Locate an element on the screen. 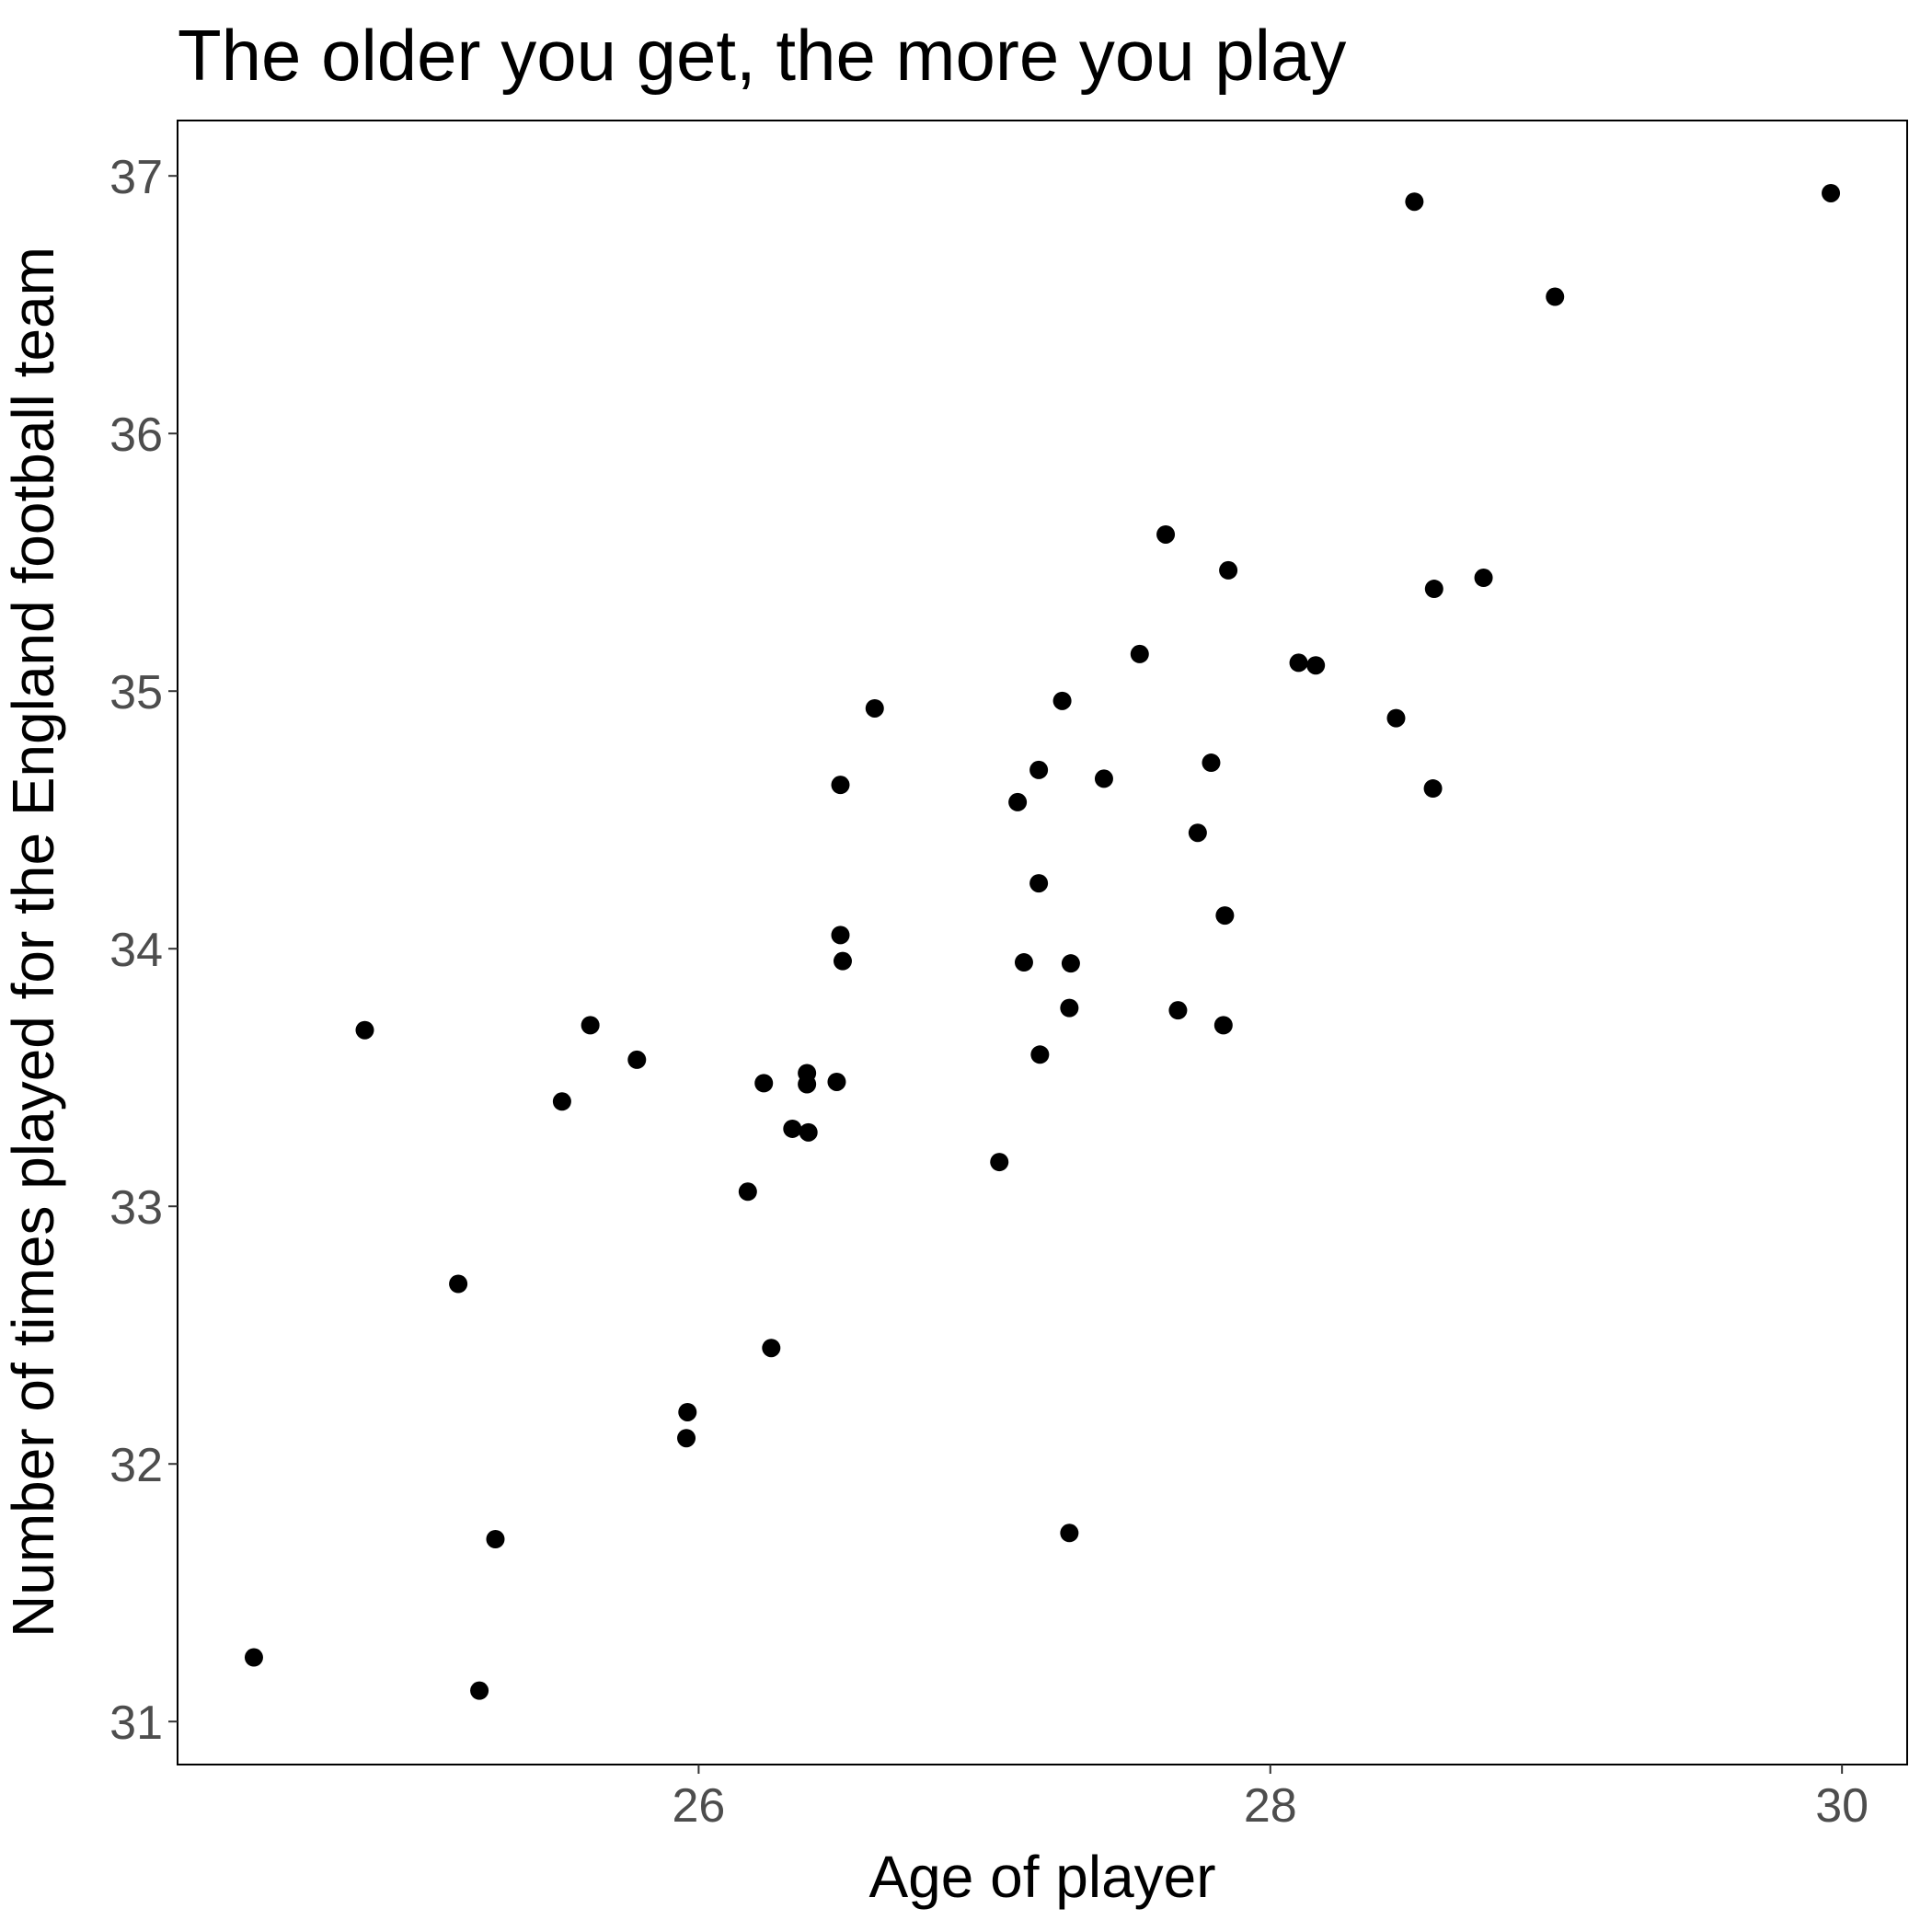 This screenshot has height=1932, width=1932. y-tick-label: 34 is located at coordinates (136, 951).